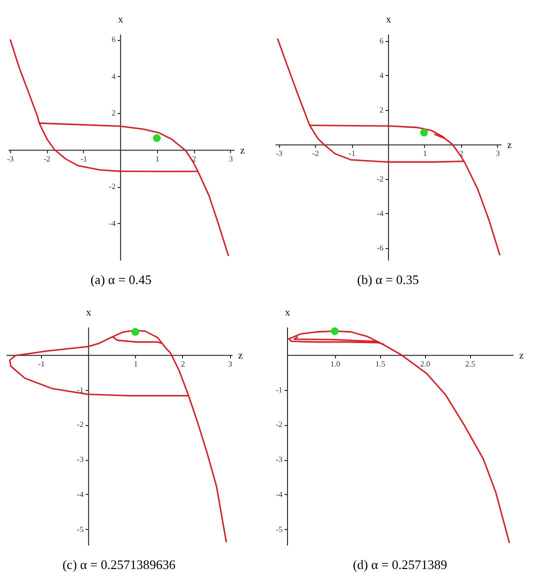  What do you see at coordinates (121, 279) in the screenshot?
I see `text: (a) α = 0.45` at bounding box center [121, 279].